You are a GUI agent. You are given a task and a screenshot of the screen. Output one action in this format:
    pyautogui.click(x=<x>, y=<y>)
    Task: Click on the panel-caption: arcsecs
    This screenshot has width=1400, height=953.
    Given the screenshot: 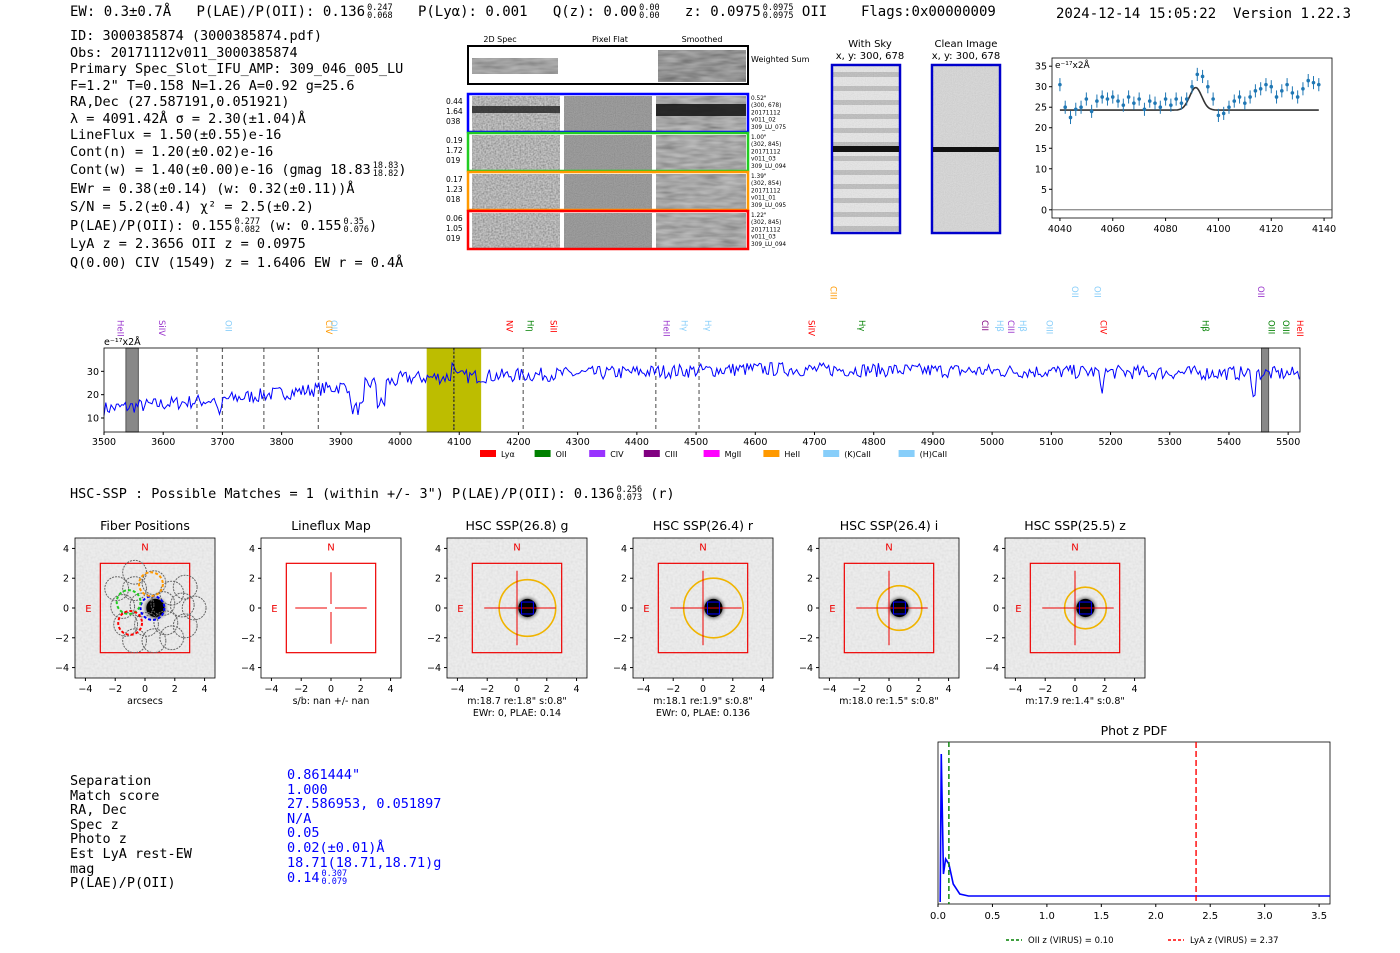 What is the action you would take?
    pyautogui.click(x=145, y=701)
    